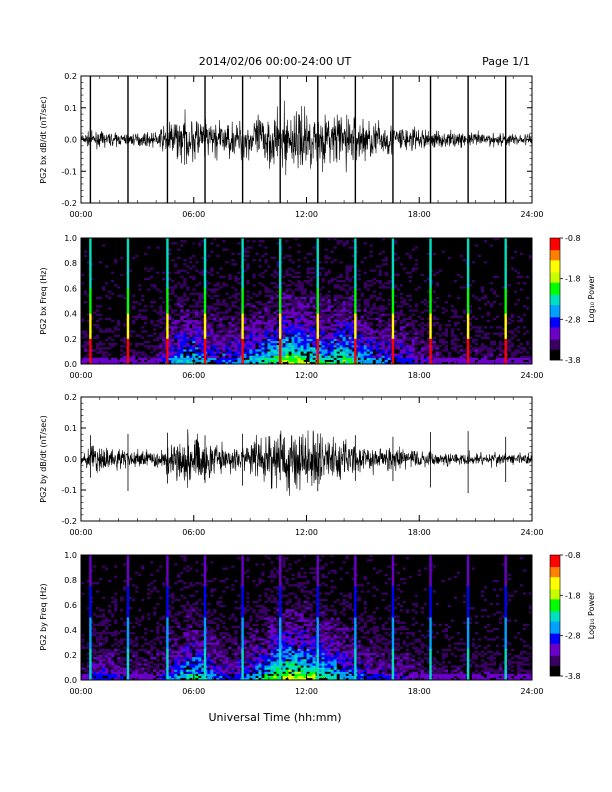 This screenshot has height=792, width=612. Describe the element at coordinates (591, 299) in the screenshot. I see `colorbar-label: Log₁₀ Power` at that location.